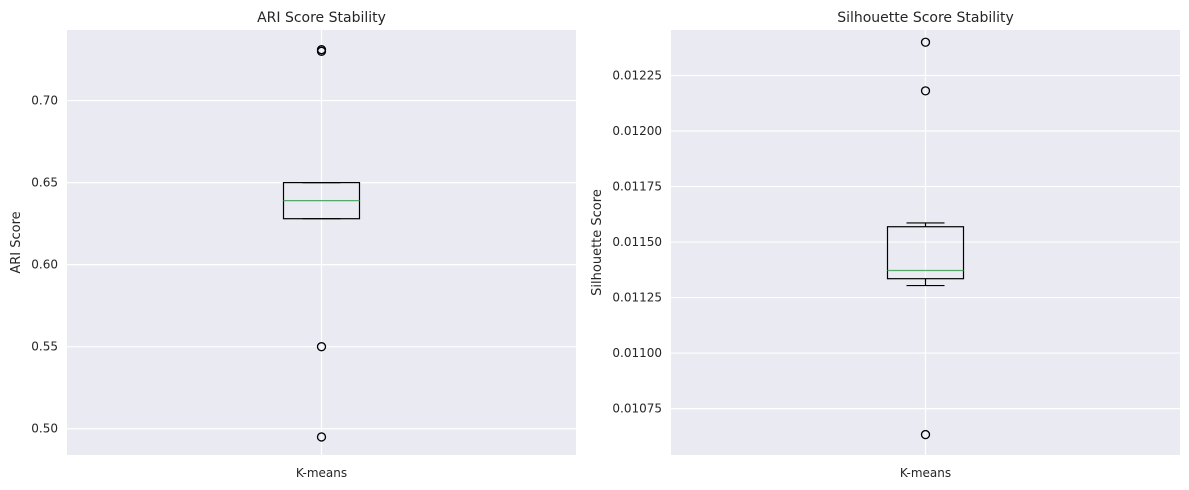 This screenshot has width=1189, height=490. I want to click on y-tick-label: 0.01075, so click(637, 409).